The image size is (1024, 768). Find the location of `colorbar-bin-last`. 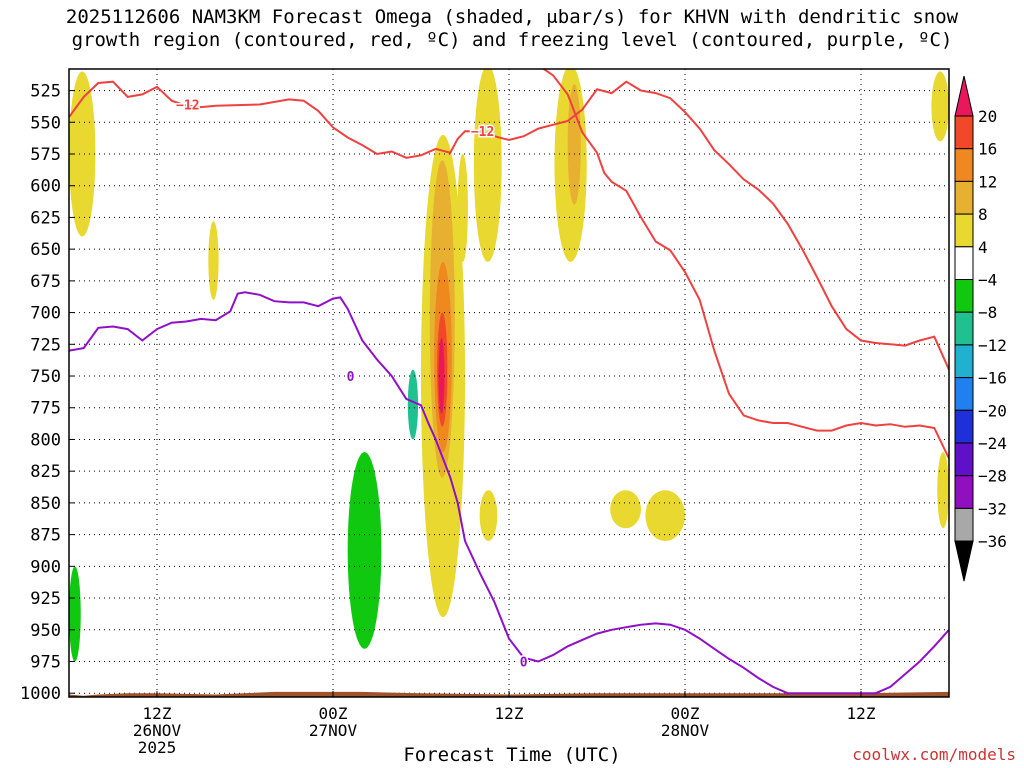

colorbar-bin-last is located at coordinates (964, 524).